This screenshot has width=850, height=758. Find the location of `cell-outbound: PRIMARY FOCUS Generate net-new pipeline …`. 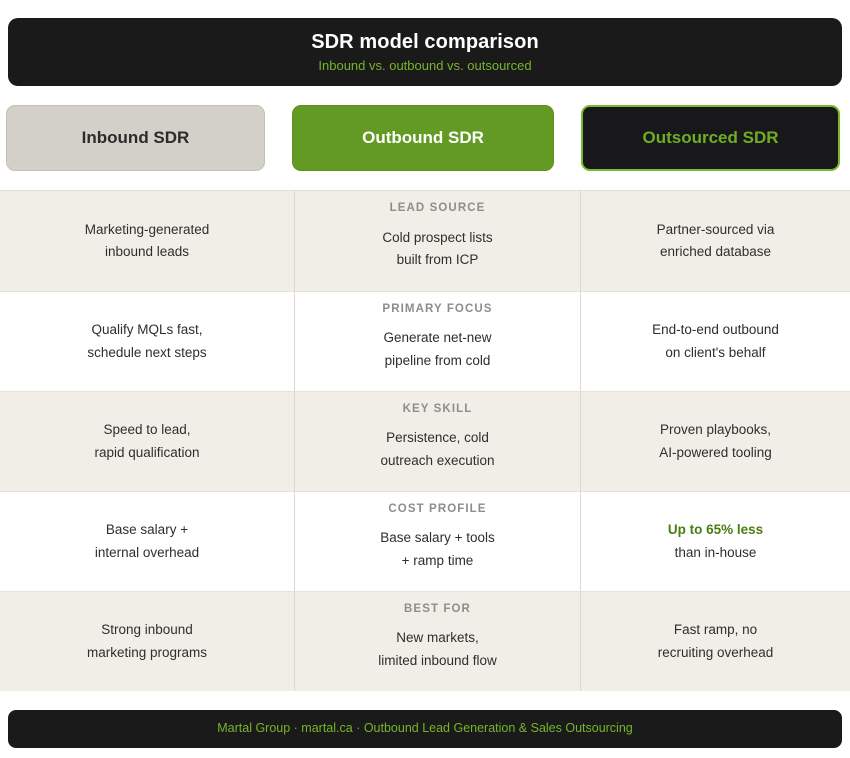

cell-outbound: PRIMARY FOCUS Generate net-new pipeline … is located at coordinates (437, 341).